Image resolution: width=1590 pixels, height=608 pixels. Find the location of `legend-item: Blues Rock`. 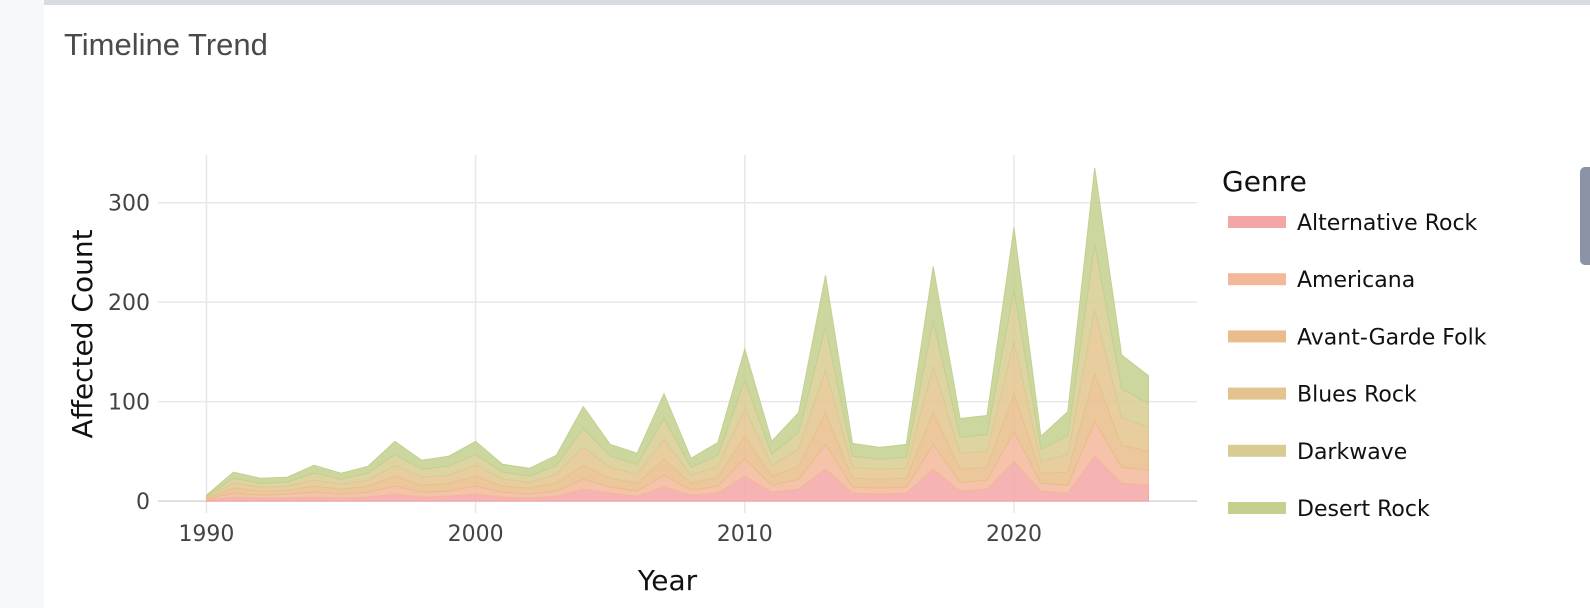

legend-item: Blues Rock is located at coordinates (1322, 395).